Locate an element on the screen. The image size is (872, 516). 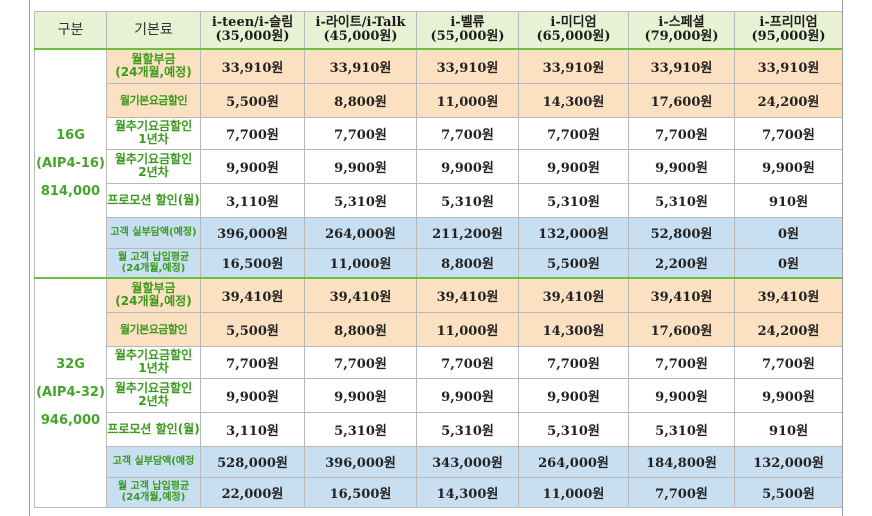
plan-price: (55,000원) is located at coordinates (467, 36).